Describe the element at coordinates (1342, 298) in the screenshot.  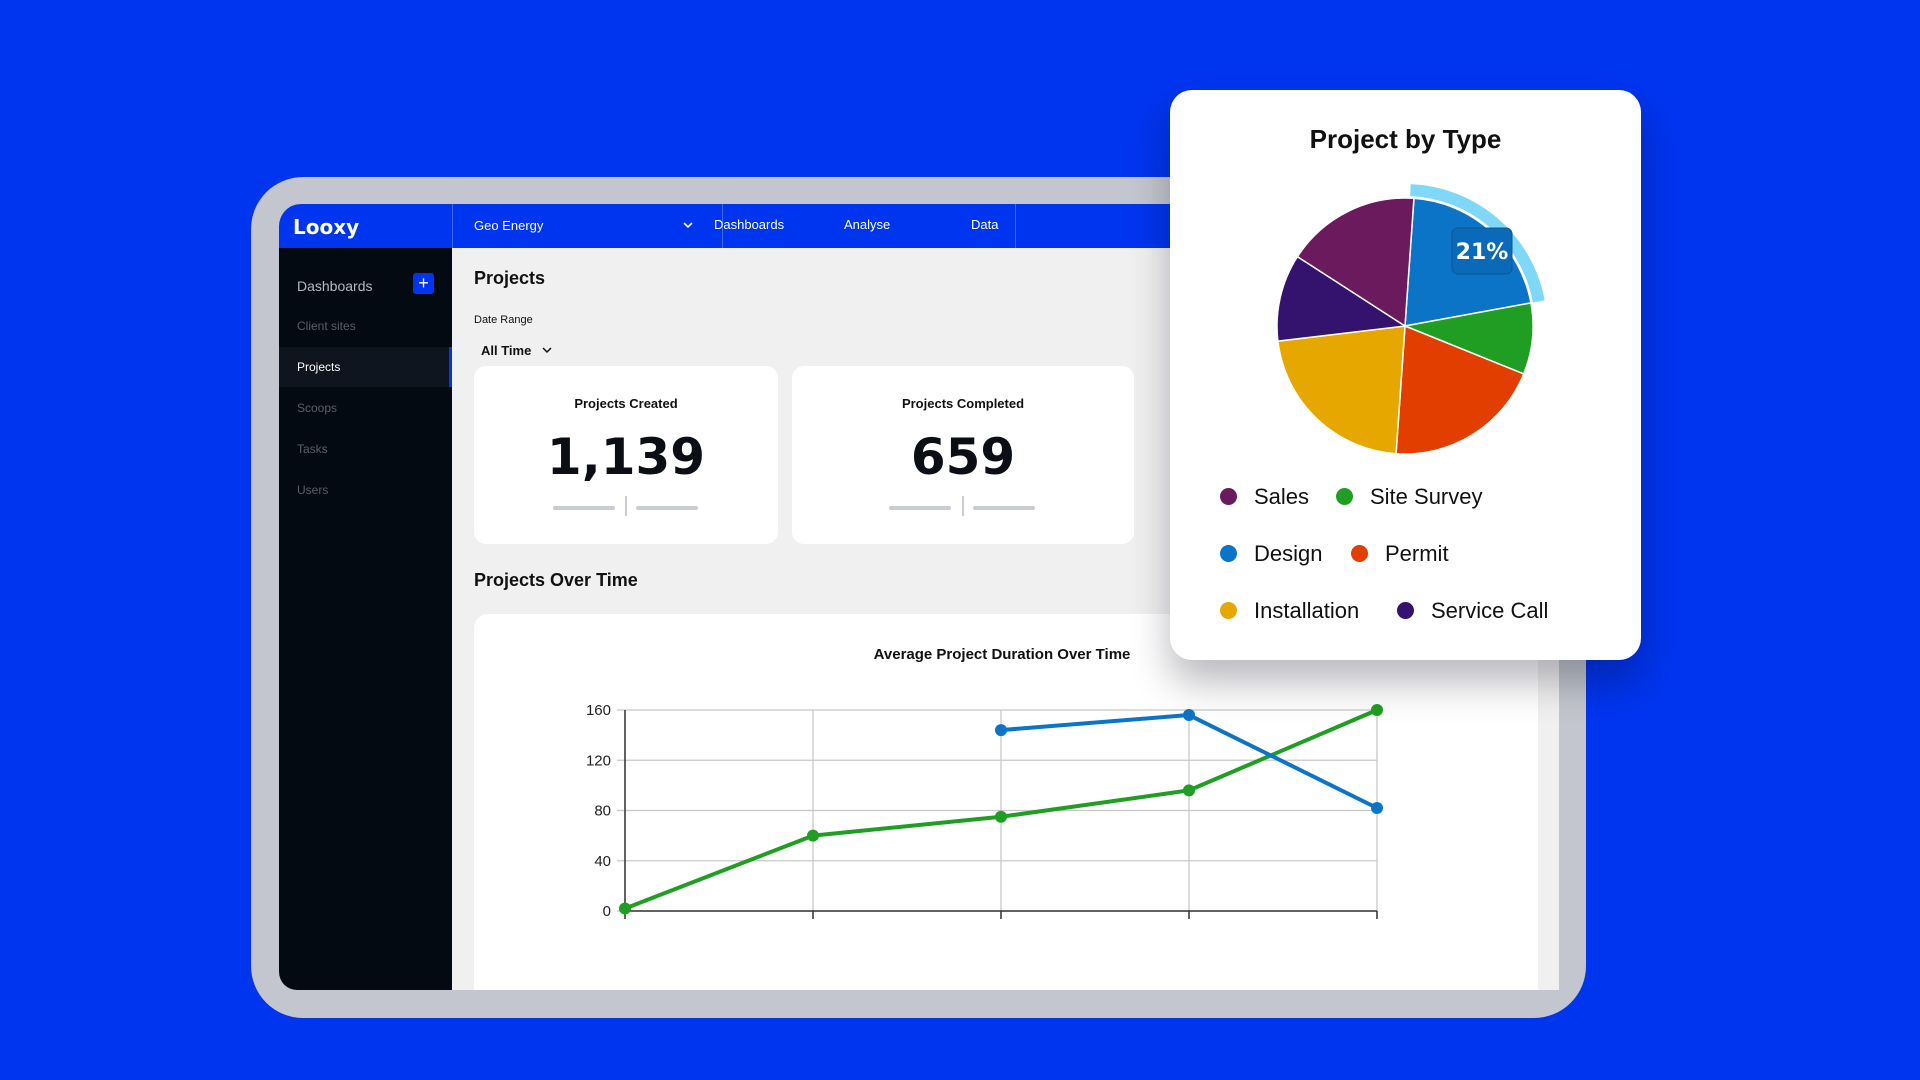
I see `pie-slice-service-call` at that location.